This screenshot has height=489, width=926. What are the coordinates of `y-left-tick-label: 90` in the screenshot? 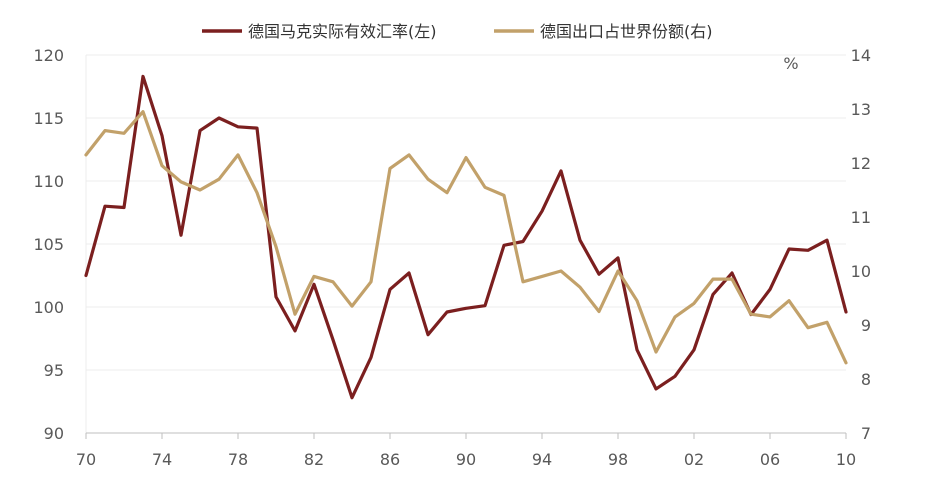 It's located at (54, 433).